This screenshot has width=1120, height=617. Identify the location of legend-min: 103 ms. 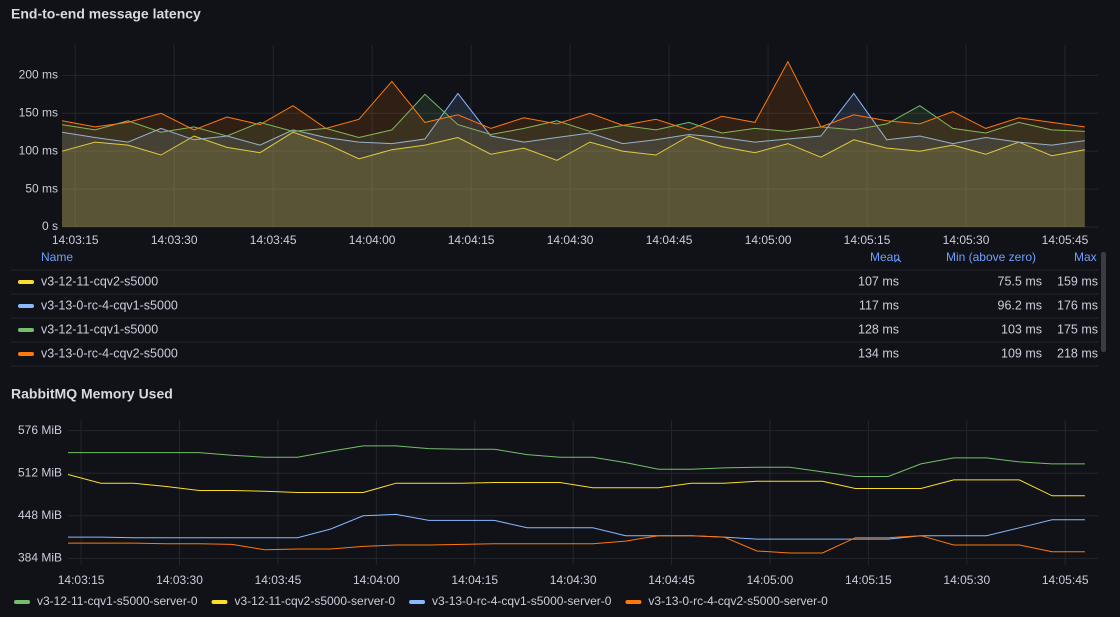
(1021, 329).